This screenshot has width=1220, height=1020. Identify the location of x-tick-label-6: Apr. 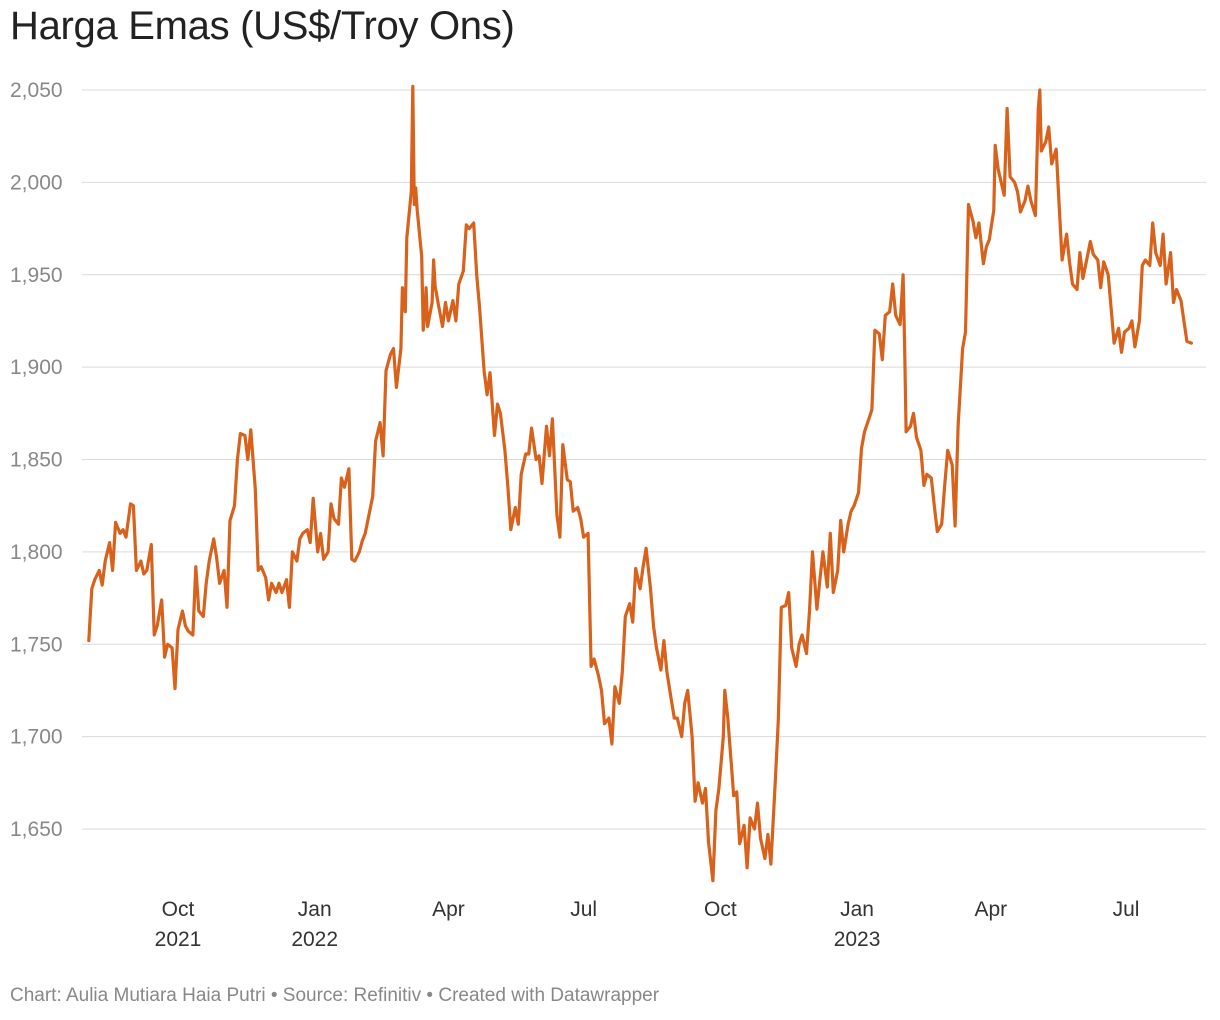
(990, 909).